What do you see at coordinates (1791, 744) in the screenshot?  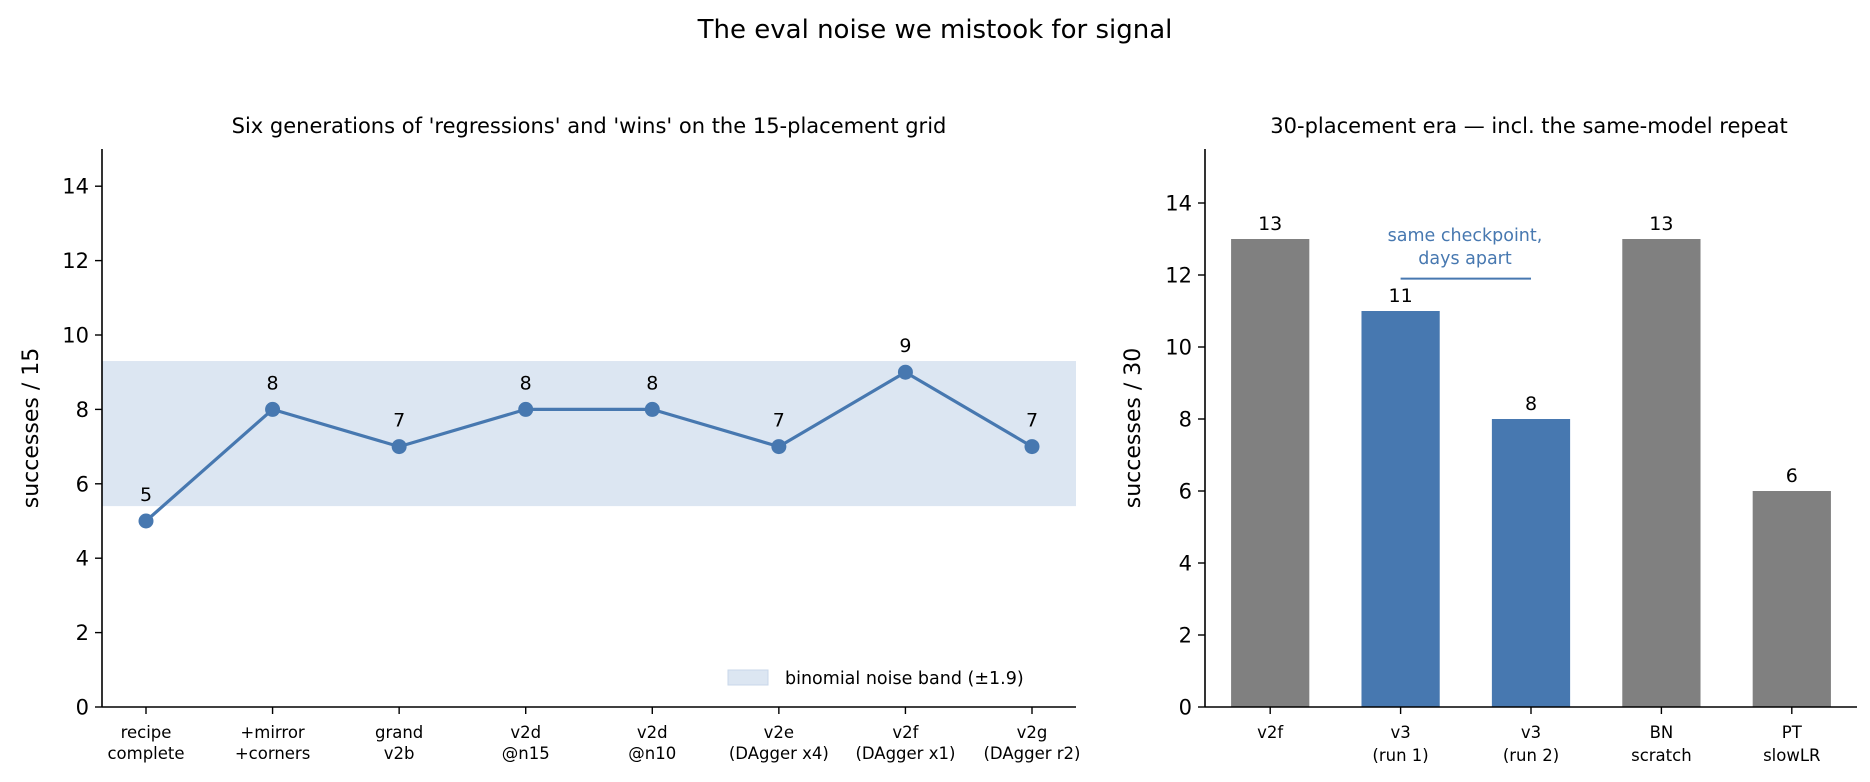 I see `x-tick-label: PT slowLR` at bounding box center [1791, 744].